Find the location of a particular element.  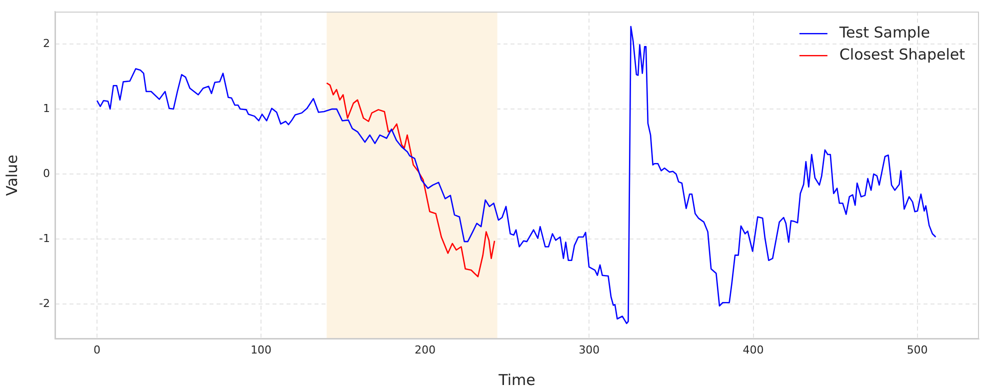

legend-label: Closest Shapelet is located at coordinates (902, 54).